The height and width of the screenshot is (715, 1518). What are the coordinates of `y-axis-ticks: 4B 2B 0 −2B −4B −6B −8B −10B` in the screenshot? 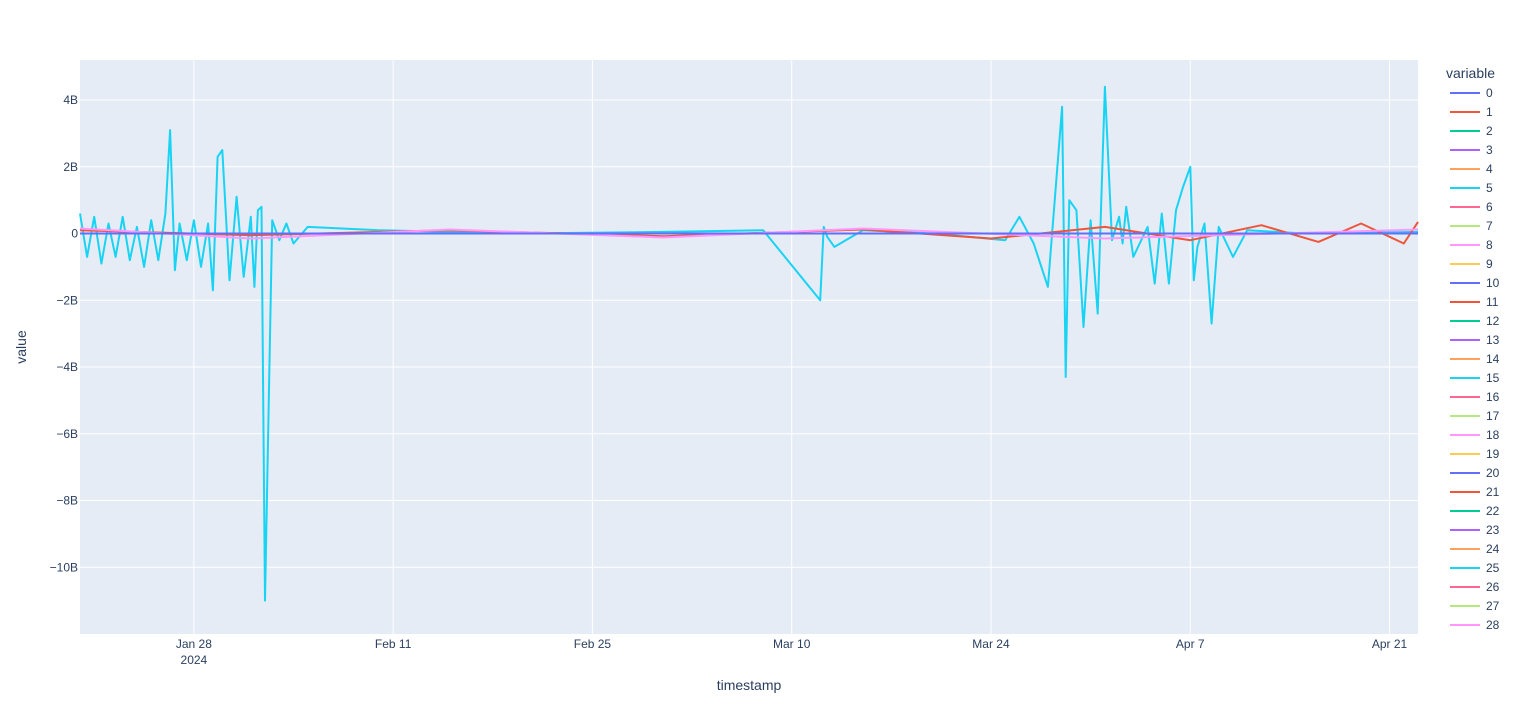 It's located at (64, 333).